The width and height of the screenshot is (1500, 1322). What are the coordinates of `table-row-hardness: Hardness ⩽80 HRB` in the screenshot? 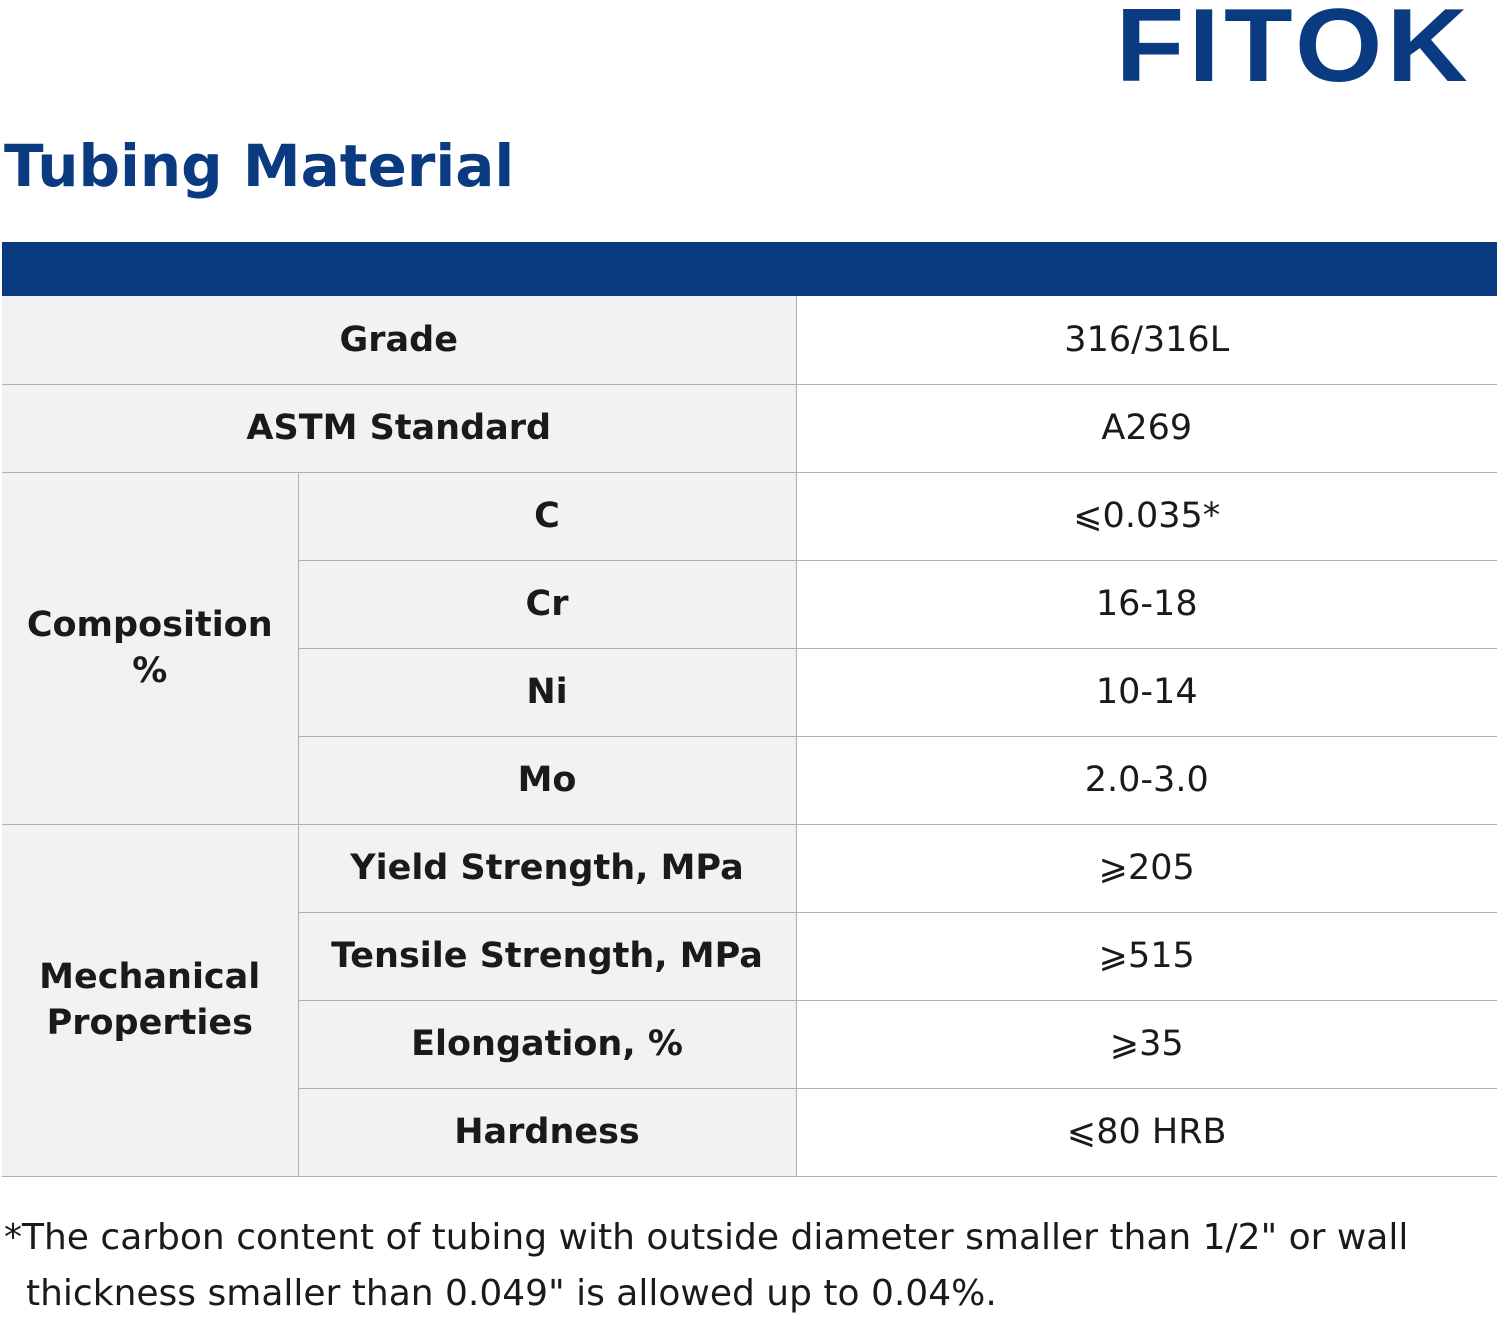 It's located at (749, 1132).